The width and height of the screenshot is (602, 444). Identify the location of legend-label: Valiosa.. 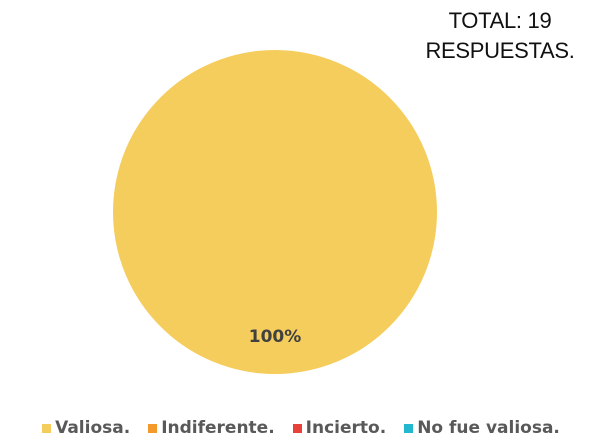
(93, 428).